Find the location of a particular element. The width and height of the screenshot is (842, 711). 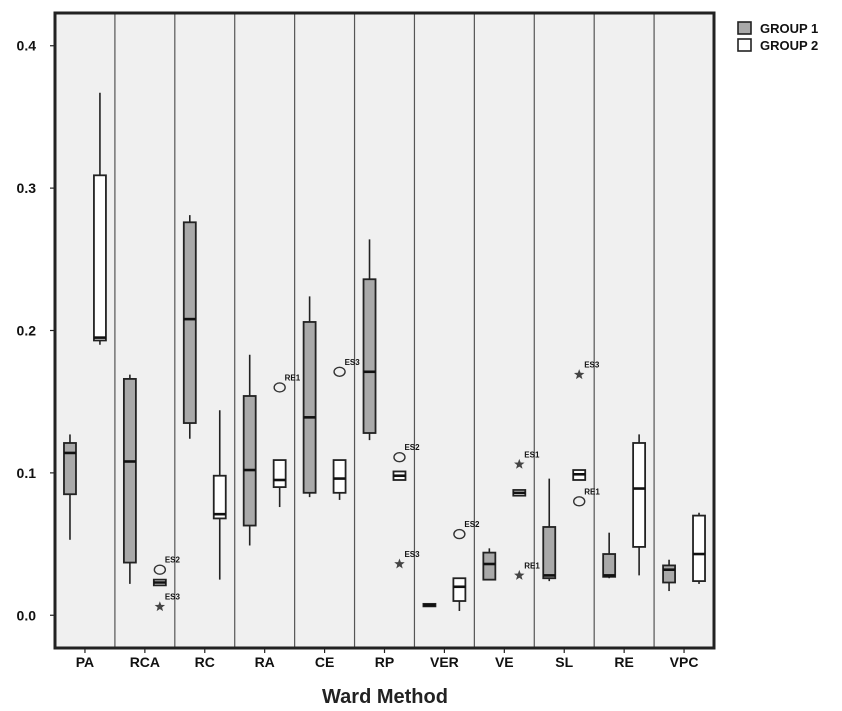

box-rc-group2 is located at coordinates (219, 495).